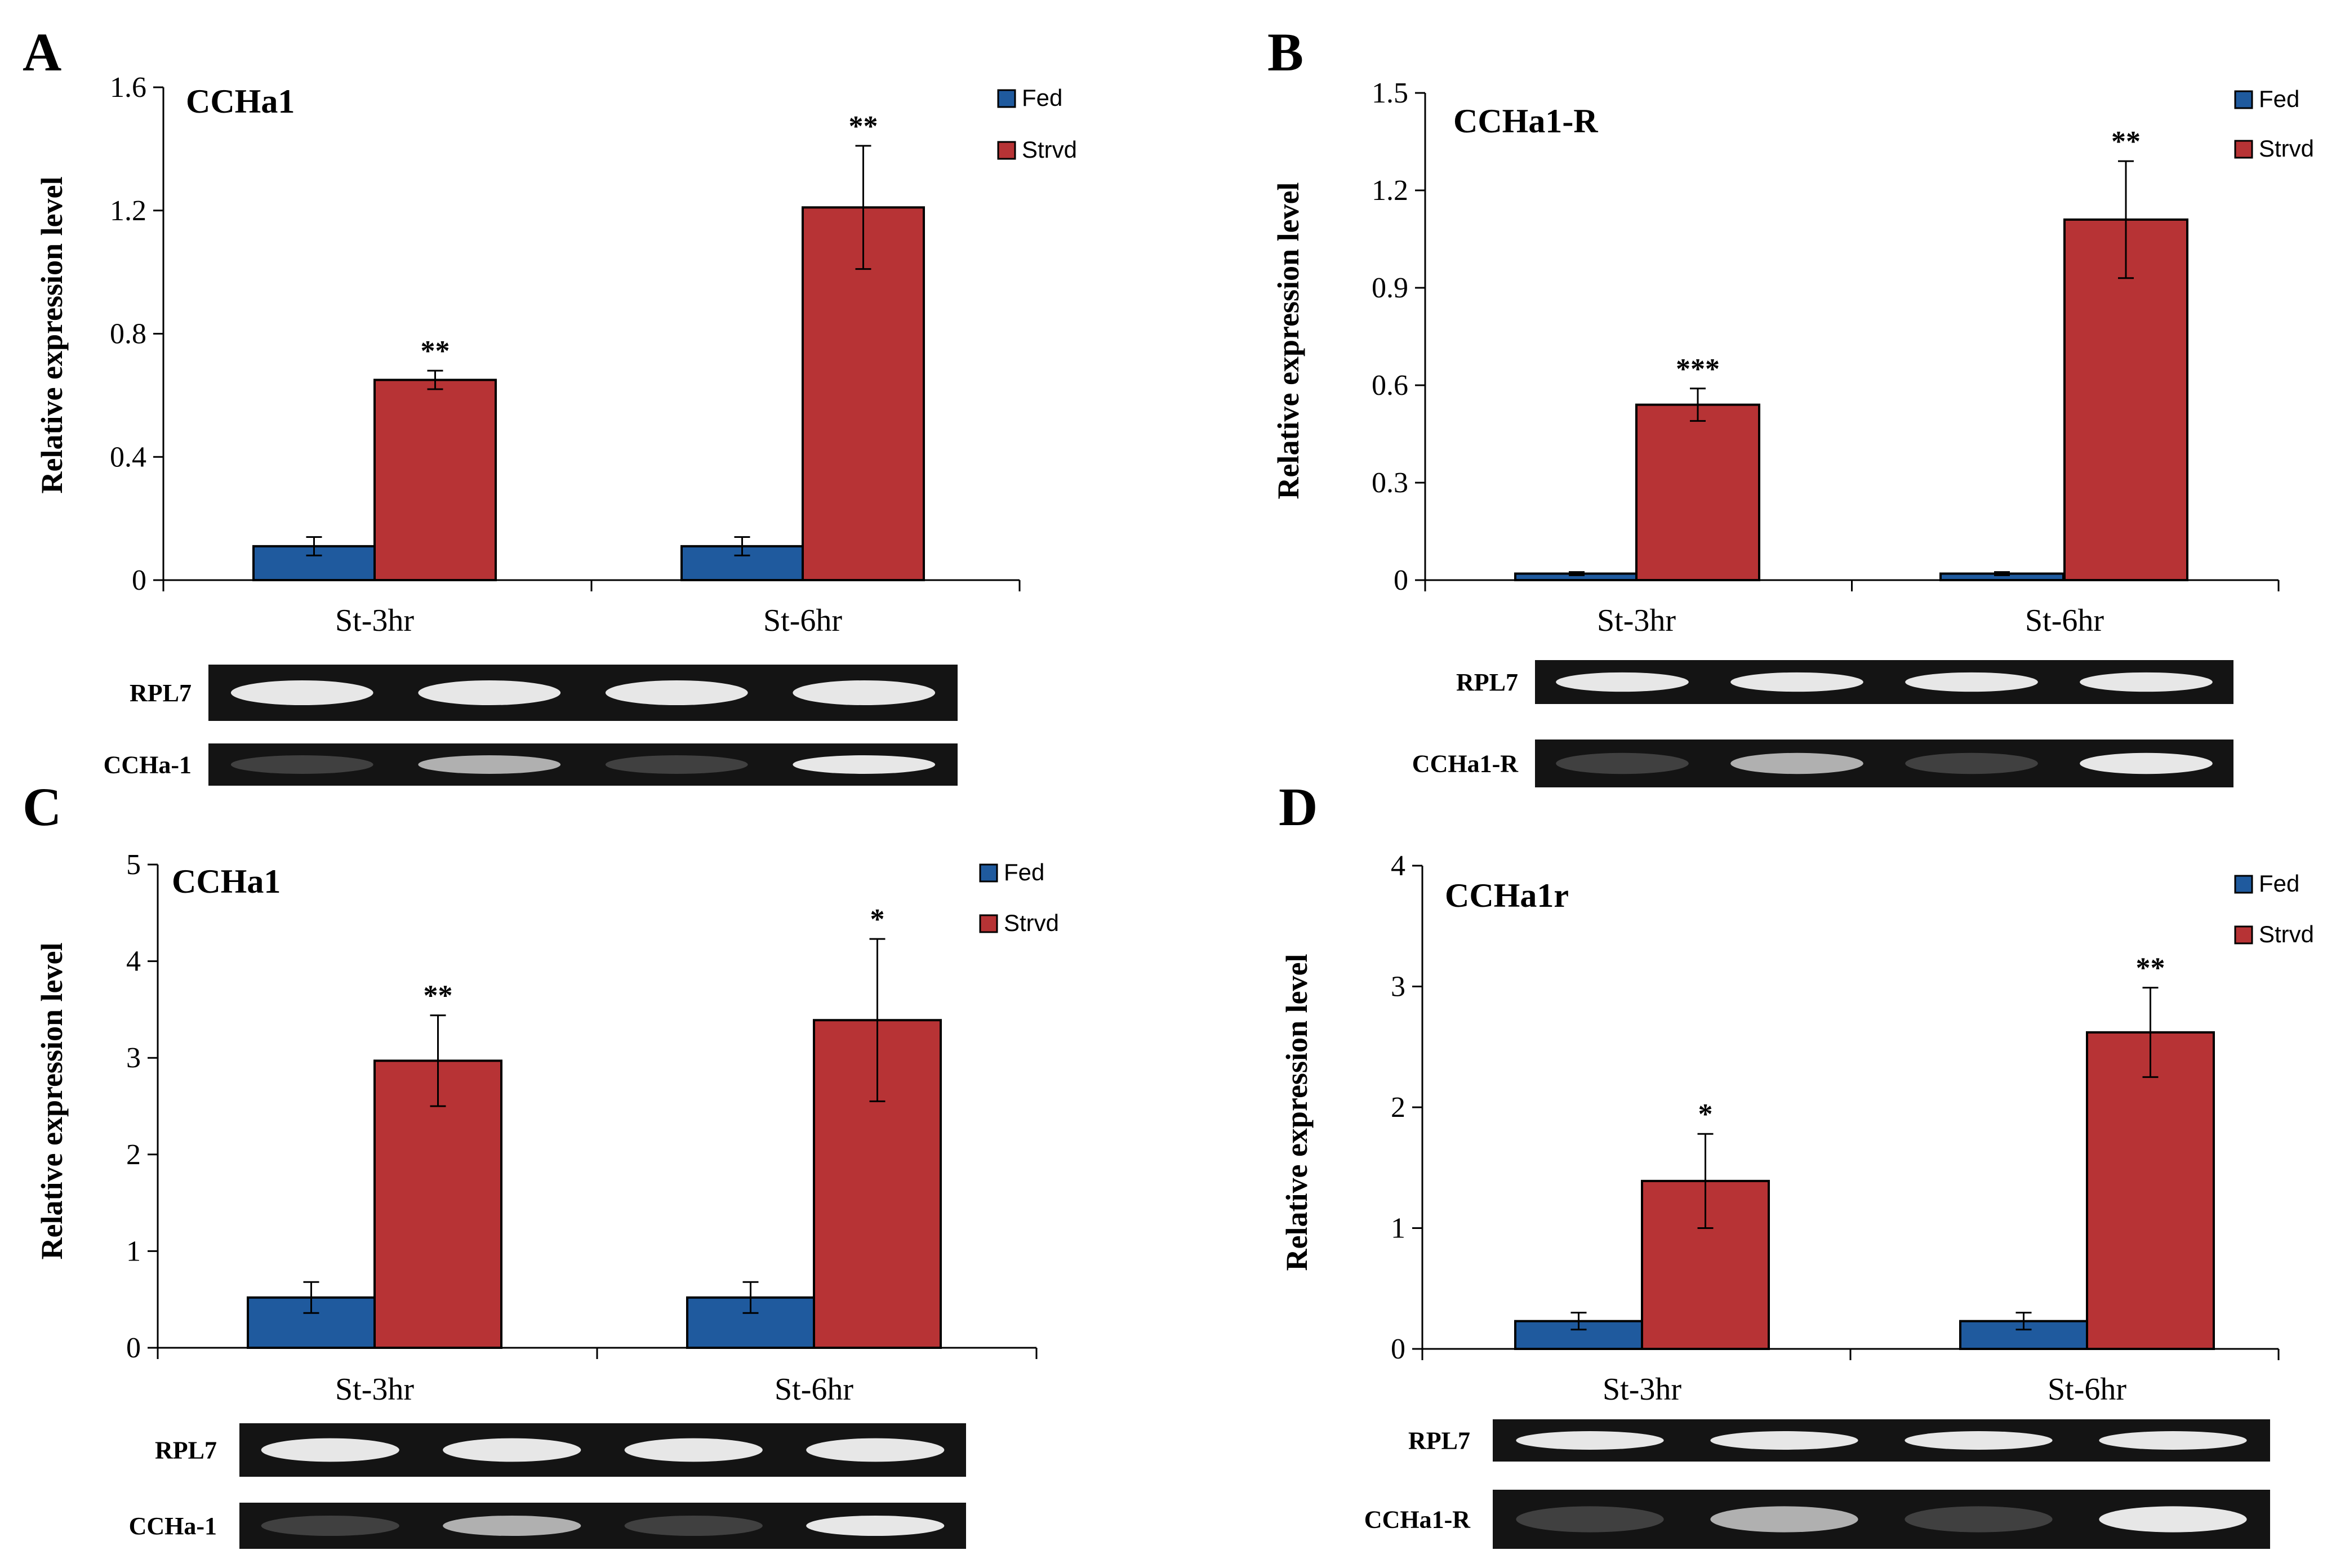  What do you see at coordinates (1698, 369) in the screenshot?
I see `significance-label: ***` at bounding box center [1698, 369].